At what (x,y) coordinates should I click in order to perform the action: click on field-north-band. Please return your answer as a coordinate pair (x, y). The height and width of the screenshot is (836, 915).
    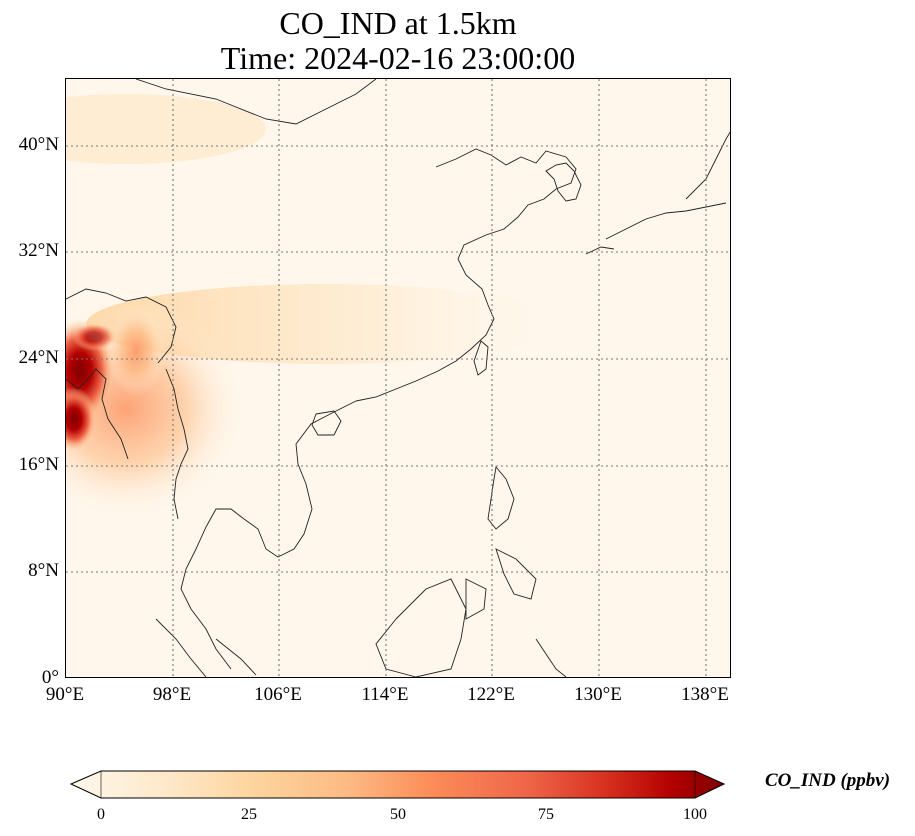
    Looking at the image, I should click on (166, 129).